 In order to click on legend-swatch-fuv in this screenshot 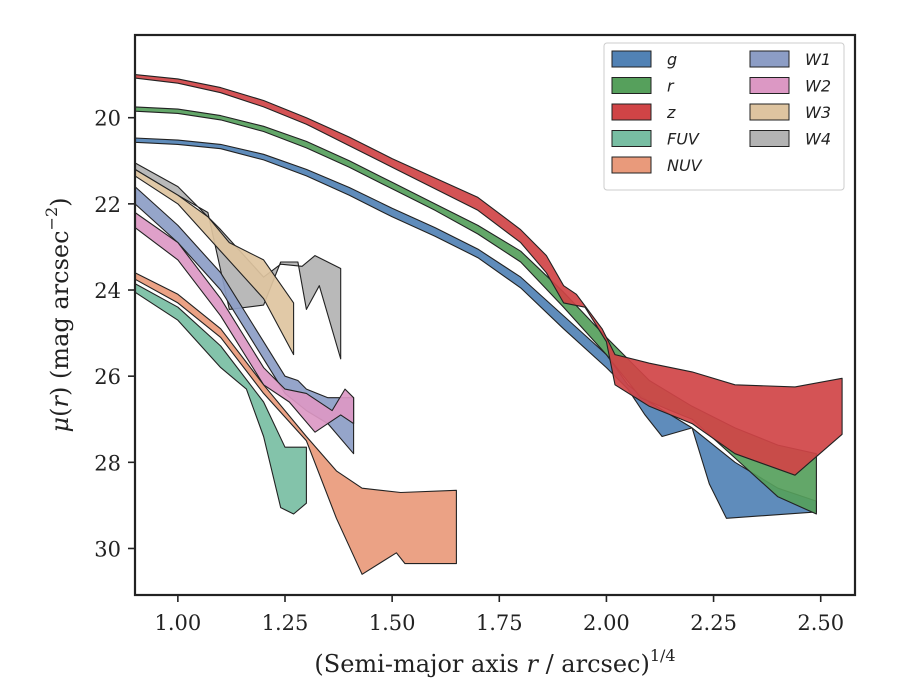, I will do `click(631, 138)`.